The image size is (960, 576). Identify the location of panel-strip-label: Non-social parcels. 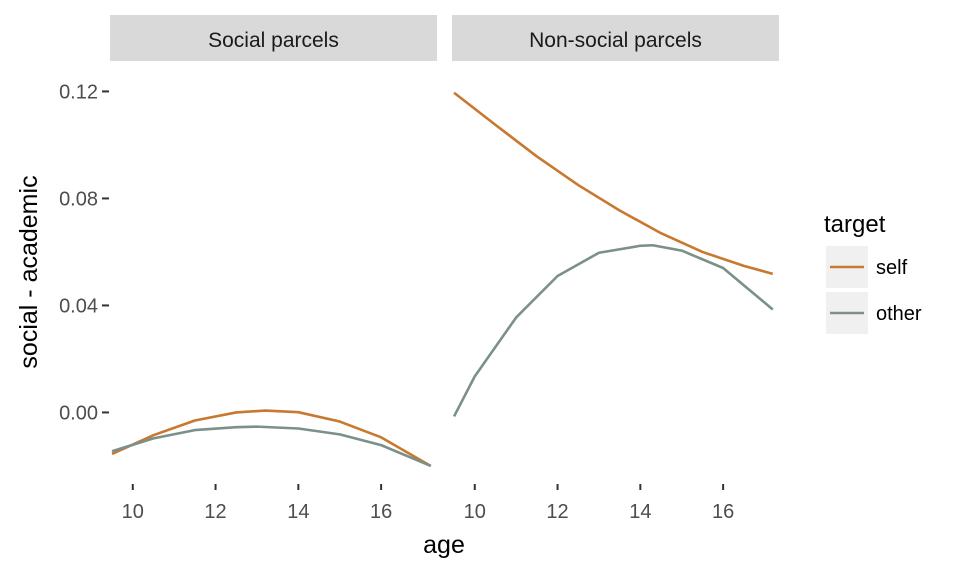
(615, 40).